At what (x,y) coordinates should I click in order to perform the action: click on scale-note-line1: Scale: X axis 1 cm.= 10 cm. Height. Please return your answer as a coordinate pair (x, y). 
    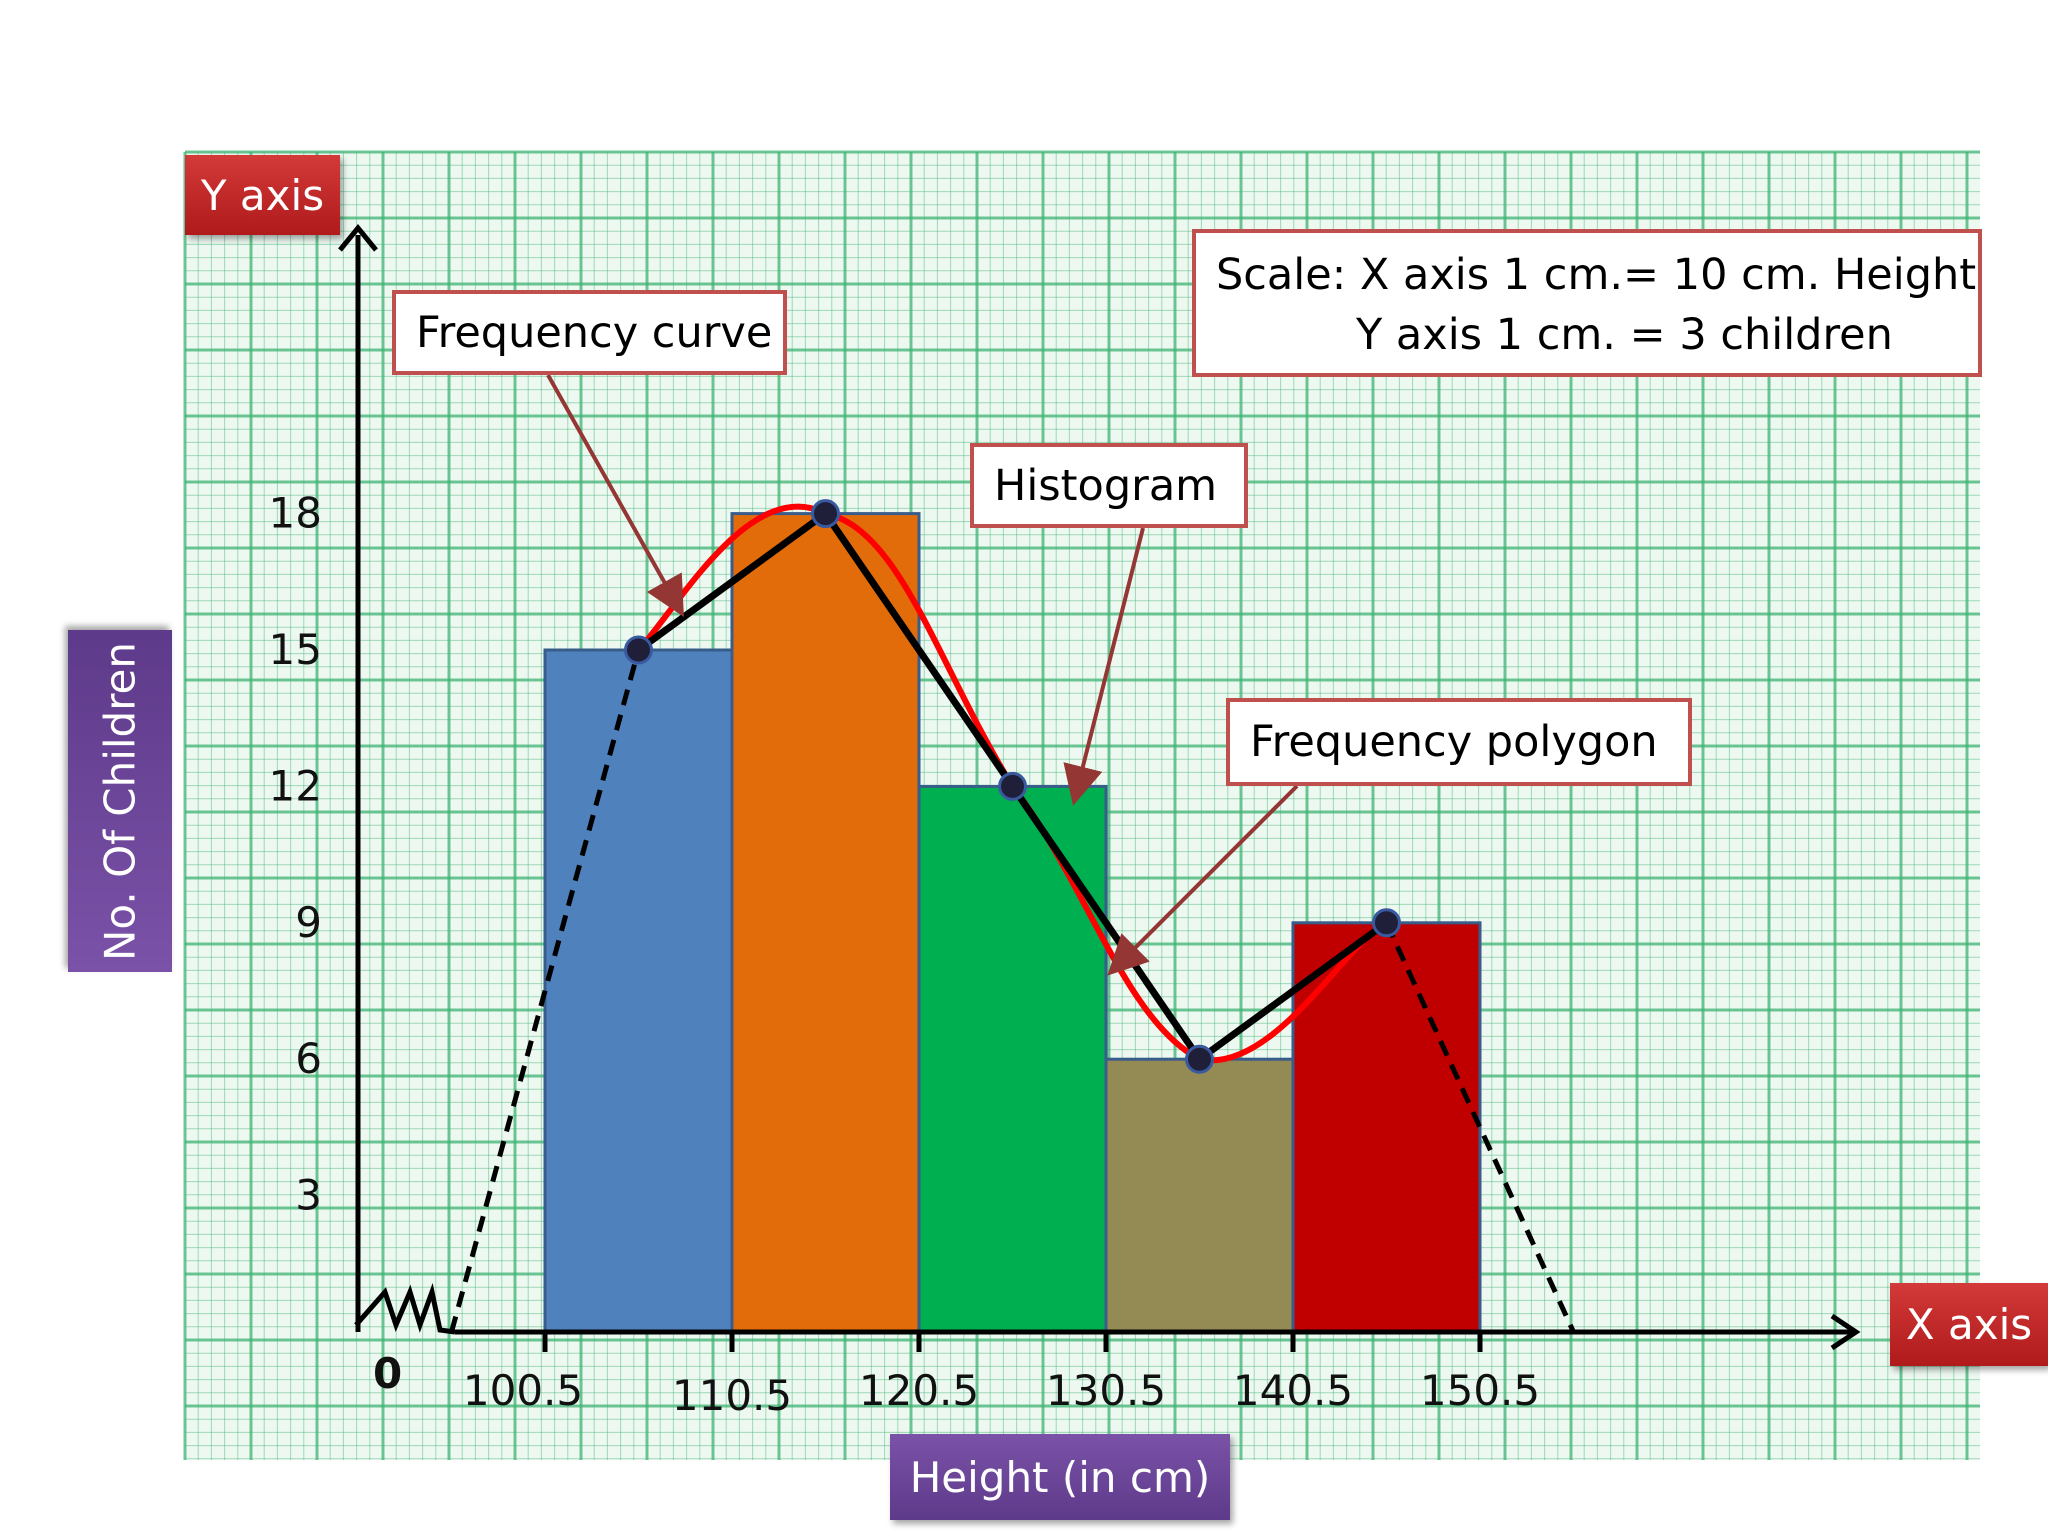
    Looking at the image, I should click on (1596, 275).